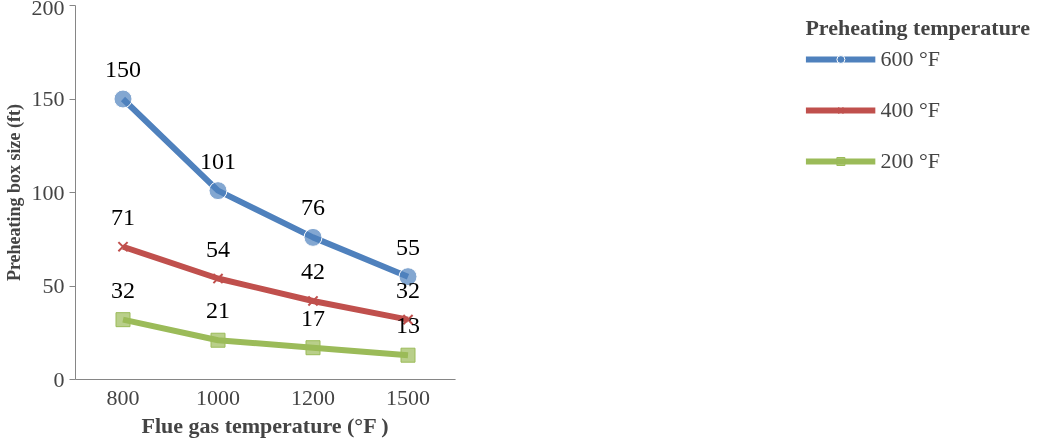  I want to click on data-label: 150, so click(123, 69).